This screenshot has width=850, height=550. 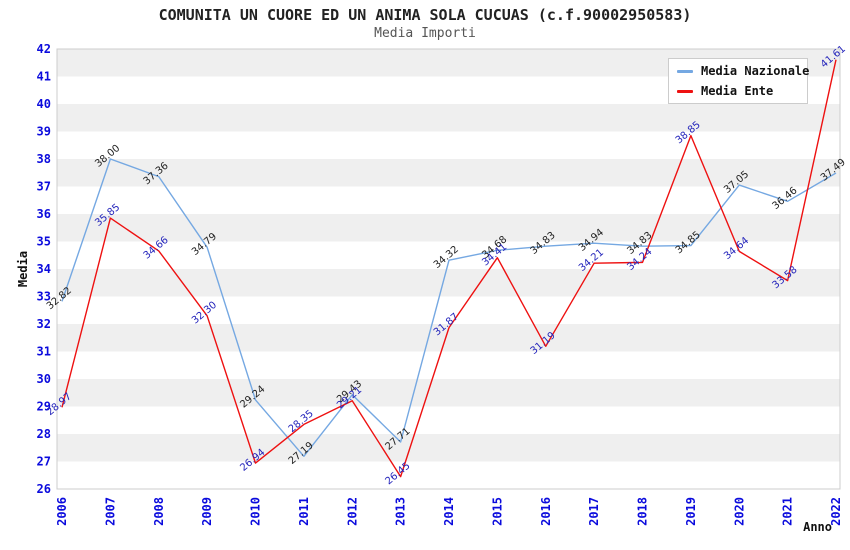 I want to click on x-tick-label: 2019, so click(x=691, y=511).